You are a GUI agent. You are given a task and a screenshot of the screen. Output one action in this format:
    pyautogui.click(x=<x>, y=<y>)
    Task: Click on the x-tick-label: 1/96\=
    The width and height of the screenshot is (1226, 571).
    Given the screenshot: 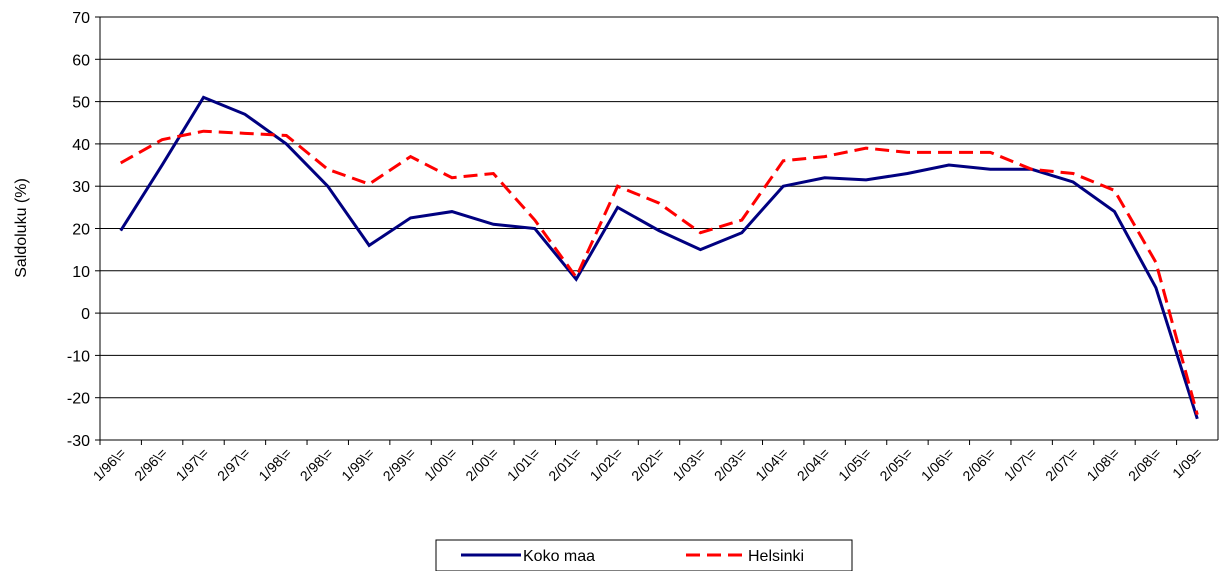 What is the action you would take?
    pyautogui.click(x=109, y=464)
    